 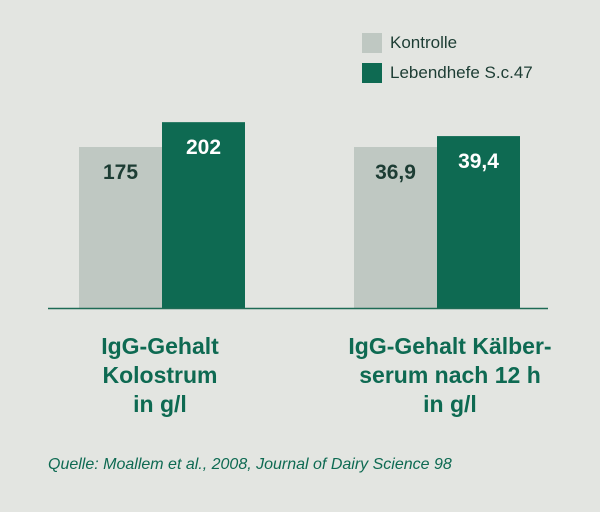 I want to click on value-label: 39,4, so click(x=478, y=161).